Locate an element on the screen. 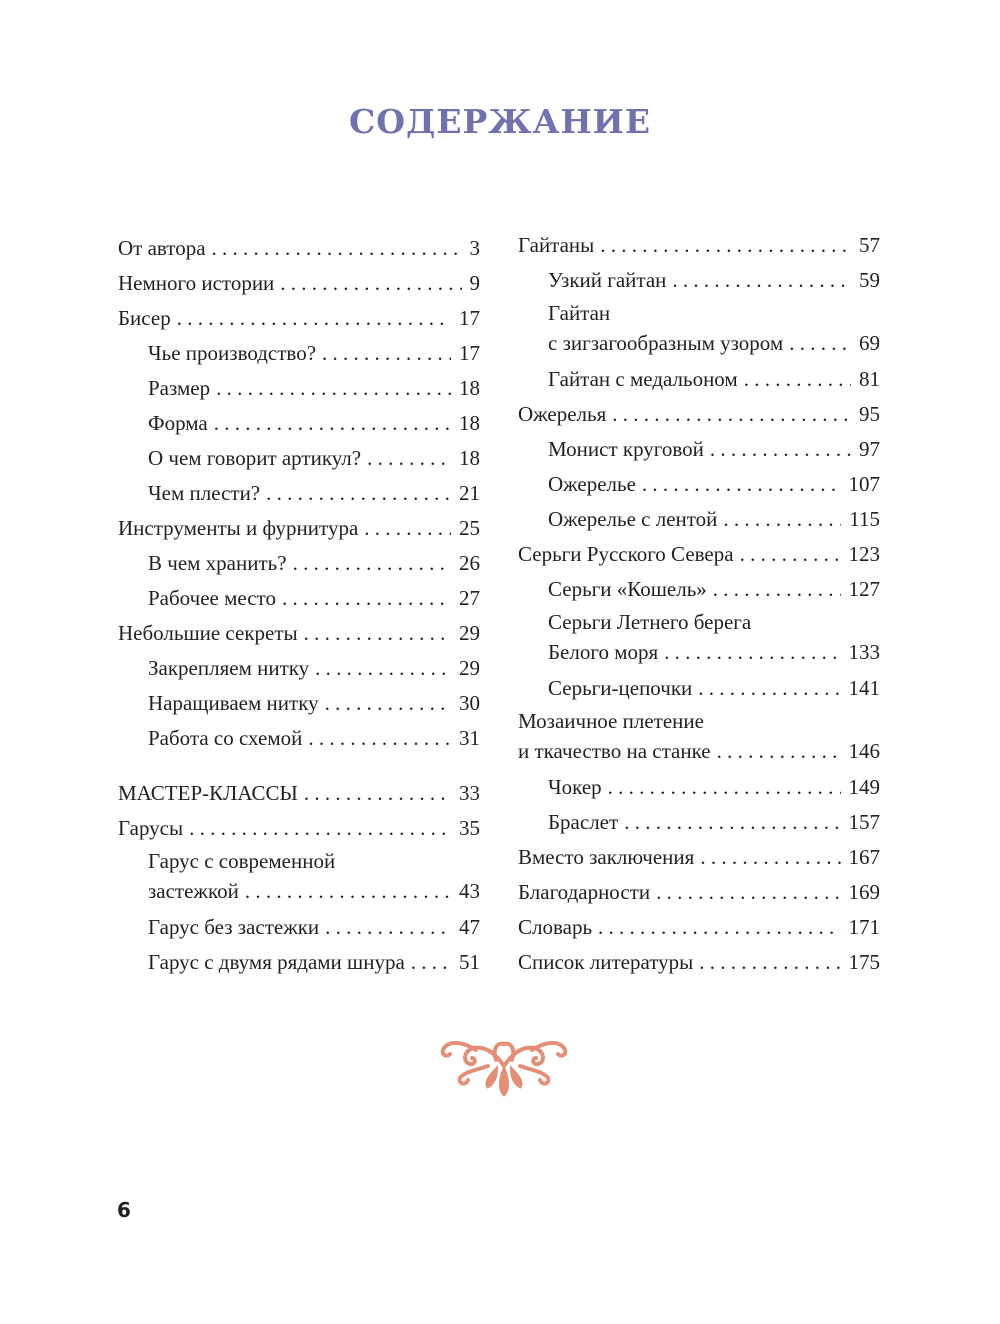 Image resolution: width=1000 pixels, height=1324 pixels. toc-entry-line: Серьги Русского Севера 123 is located at coordinates (699, 554).